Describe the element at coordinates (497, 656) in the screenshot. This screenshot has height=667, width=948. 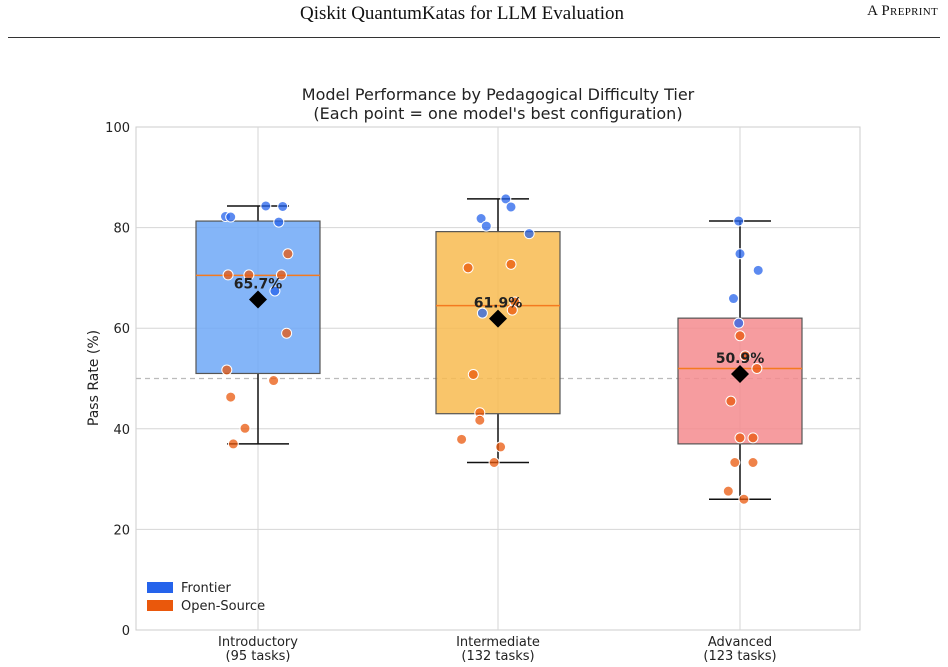
I see `x-tick-sublabel: (132 tasks)` at that location.